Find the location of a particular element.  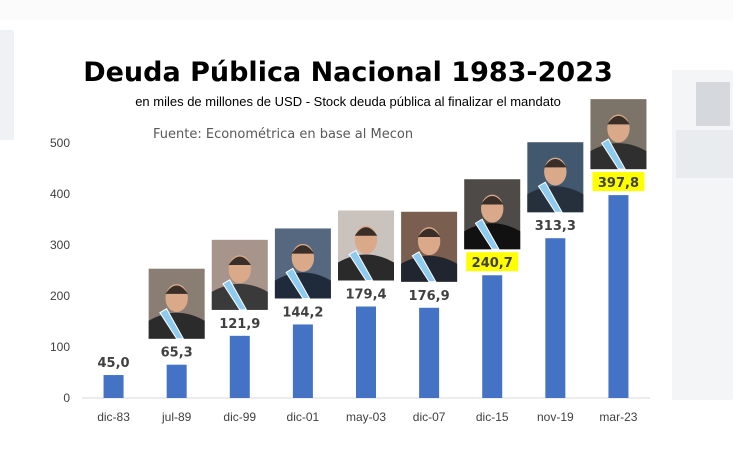

data-label: 45,0 is located at coordinates (114, 363).